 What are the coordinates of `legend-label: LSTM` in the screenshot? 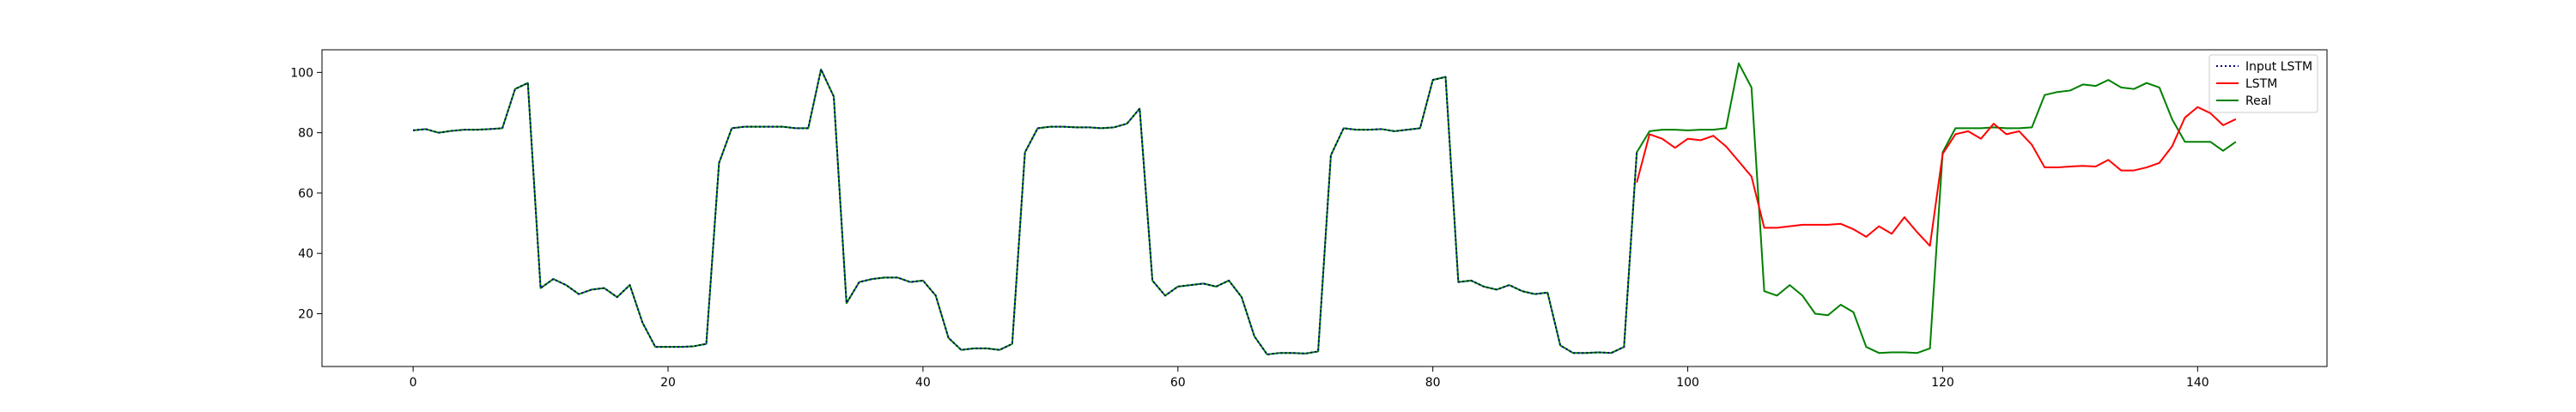 It's located at (2261, 84).